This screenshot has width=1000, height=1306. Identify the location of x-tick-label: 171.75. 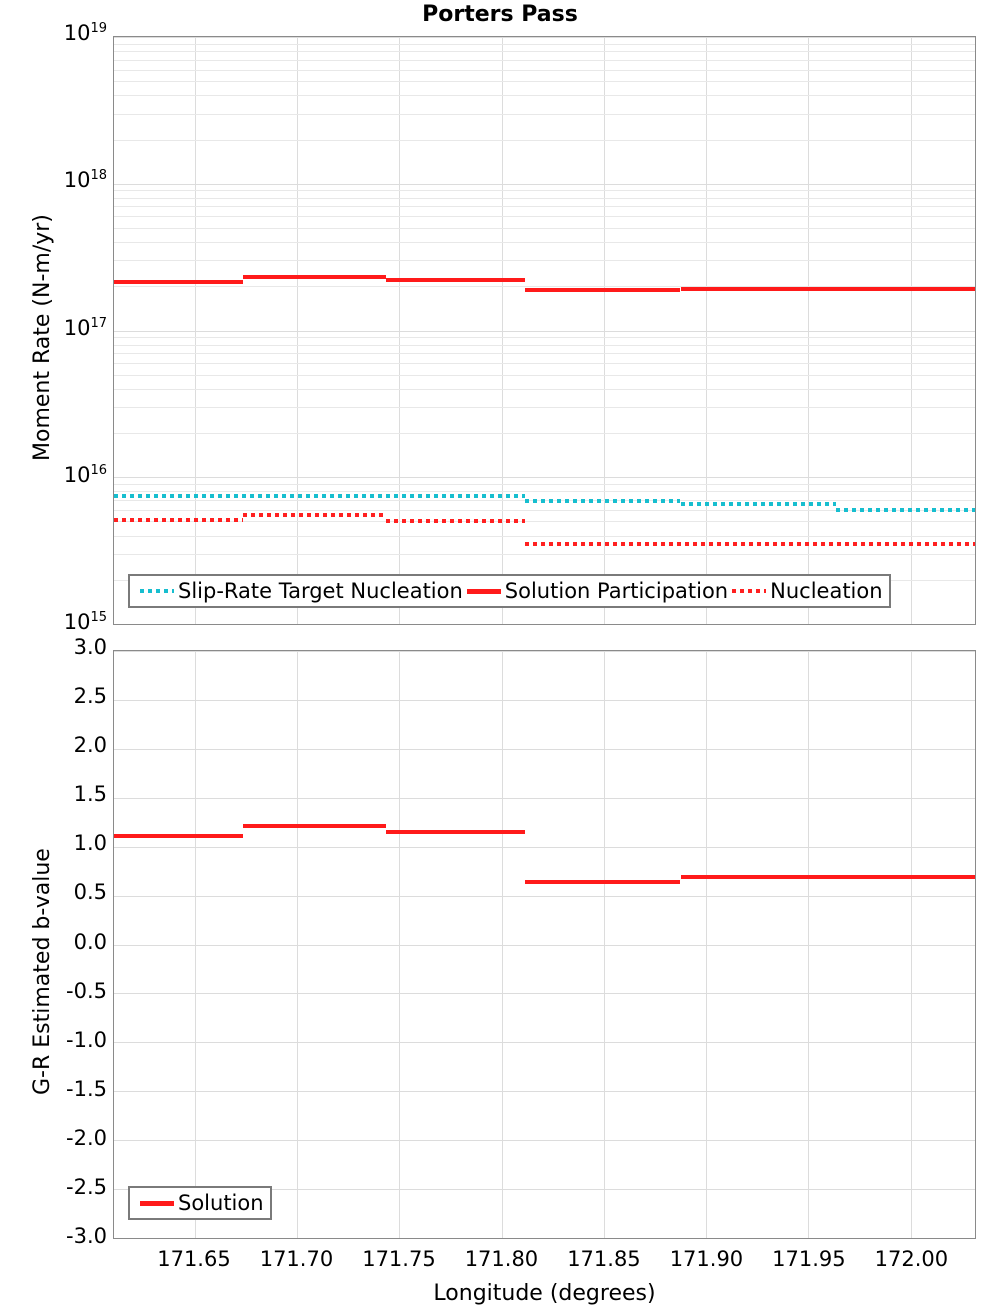
(399, 1259).